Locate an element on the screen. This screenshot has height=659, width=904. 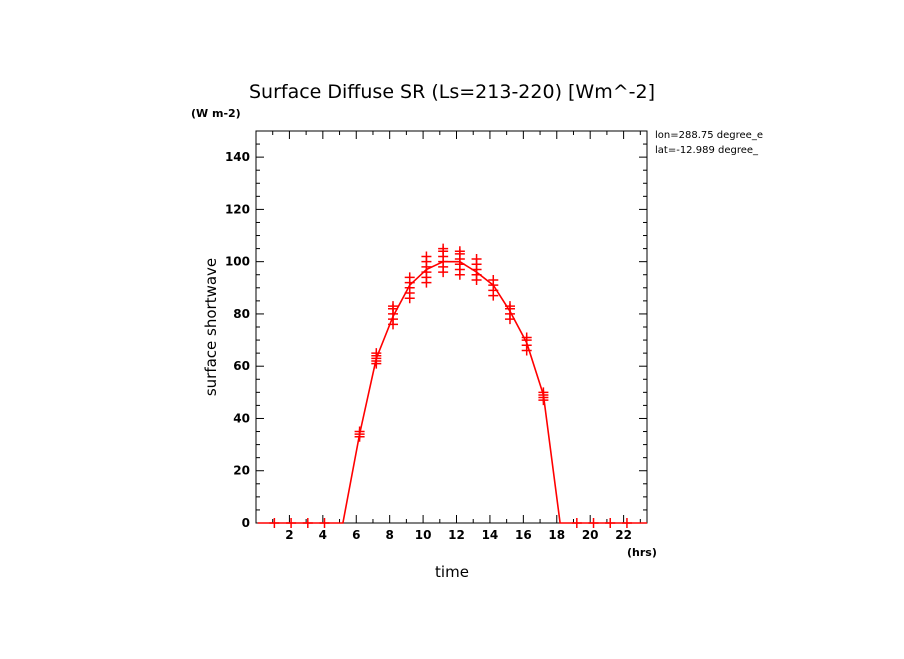
y-tick-label: 0 is located at coordinates (246, 523).